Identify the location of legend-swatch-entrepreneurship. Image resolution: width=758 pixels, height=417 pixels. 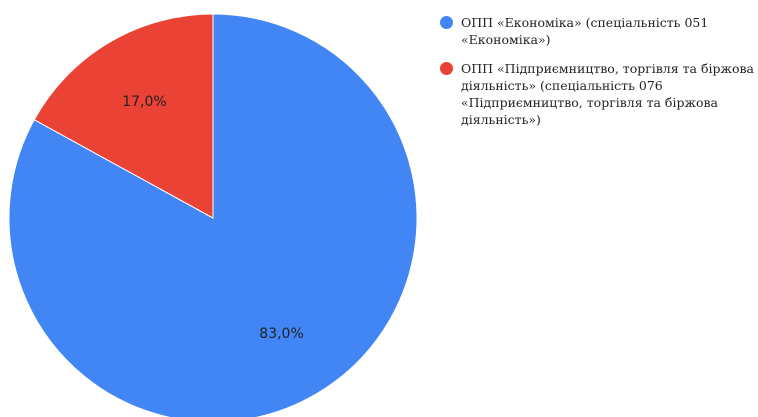
(446, 68).